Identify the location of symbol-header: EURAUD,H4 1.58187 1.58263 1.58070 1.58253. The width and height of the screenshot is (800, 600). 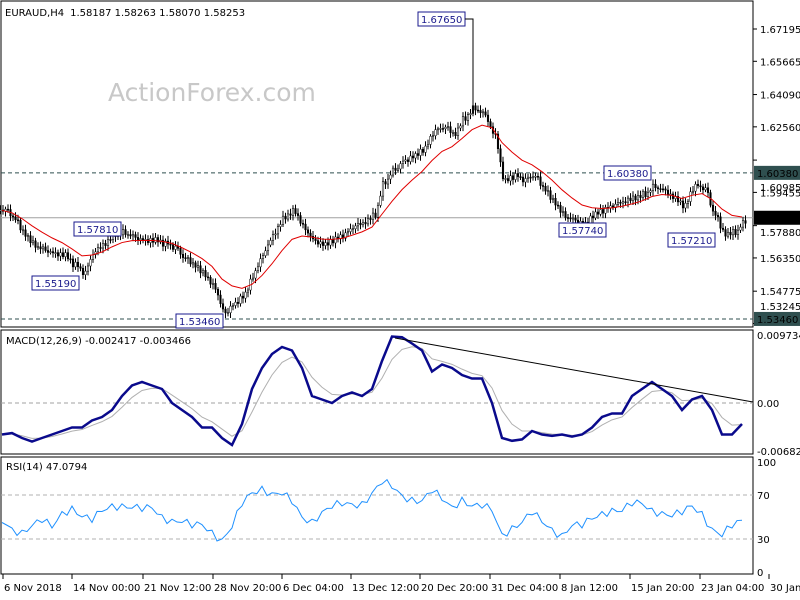
(125, 13).